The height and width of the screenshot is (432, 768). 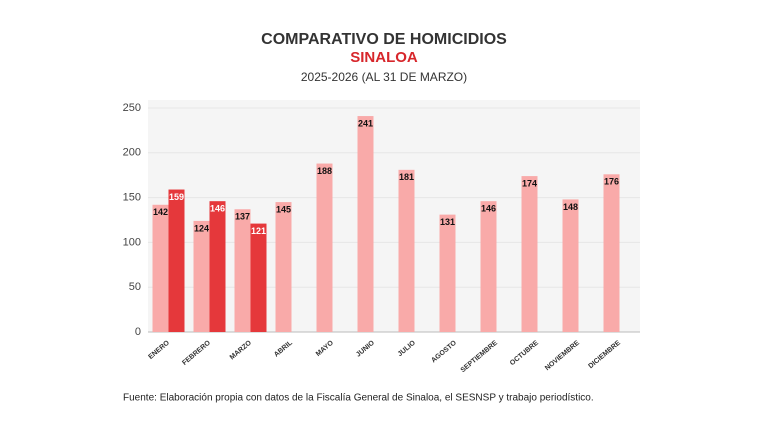 I want to click on y-tick-label: 100, so click(x=132, y=242).